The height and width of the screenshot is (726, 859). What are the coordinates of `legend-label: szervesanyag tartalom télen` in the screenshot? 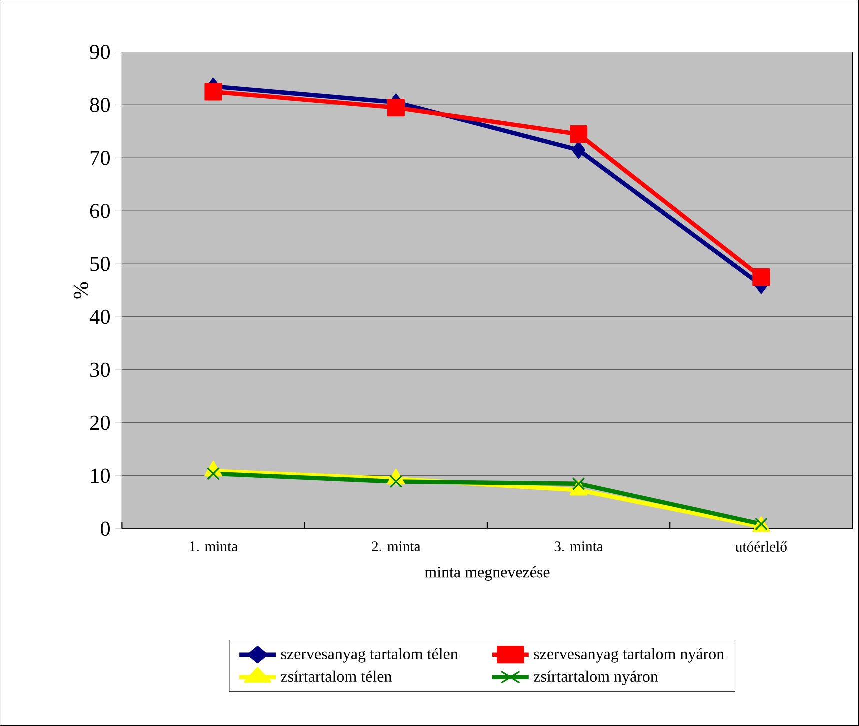 It's located at (369, 655).